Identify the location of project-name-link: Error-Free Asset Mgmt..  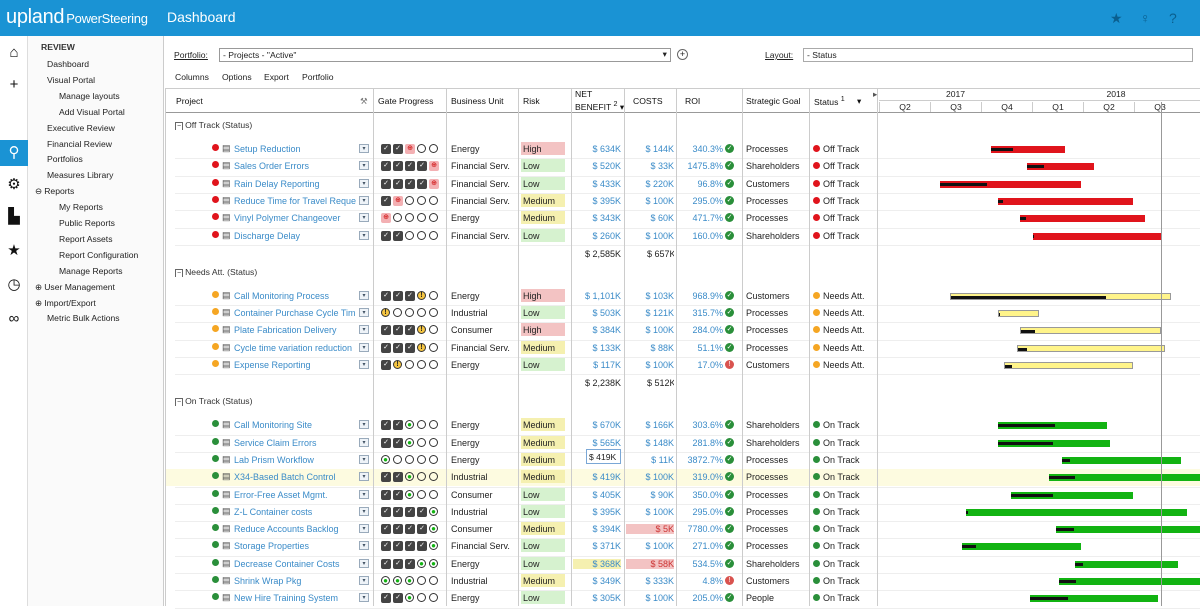
(281, 494).